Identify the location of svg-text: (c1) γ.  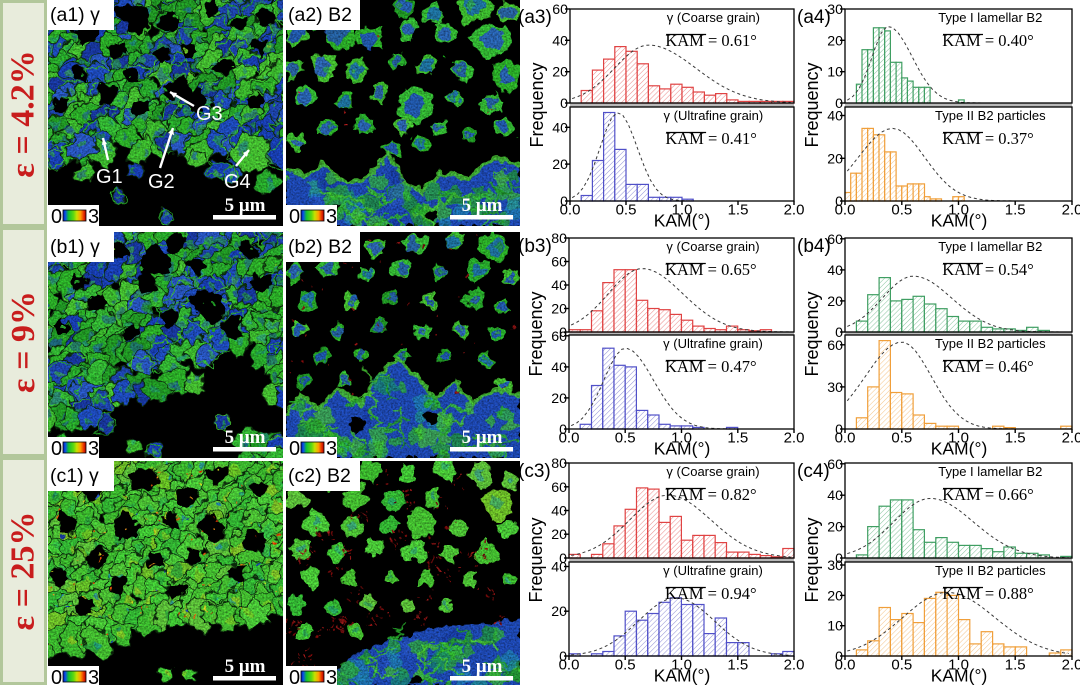
(74, 476).